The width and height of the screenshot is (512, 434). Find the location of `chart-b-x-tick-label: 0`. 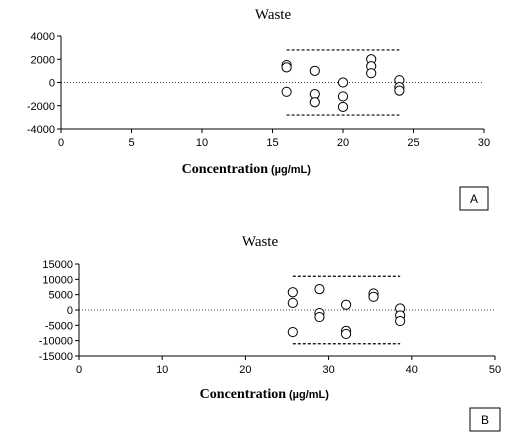

chart-b-x-tick-label: 0 is located at coordinates (79, 370).